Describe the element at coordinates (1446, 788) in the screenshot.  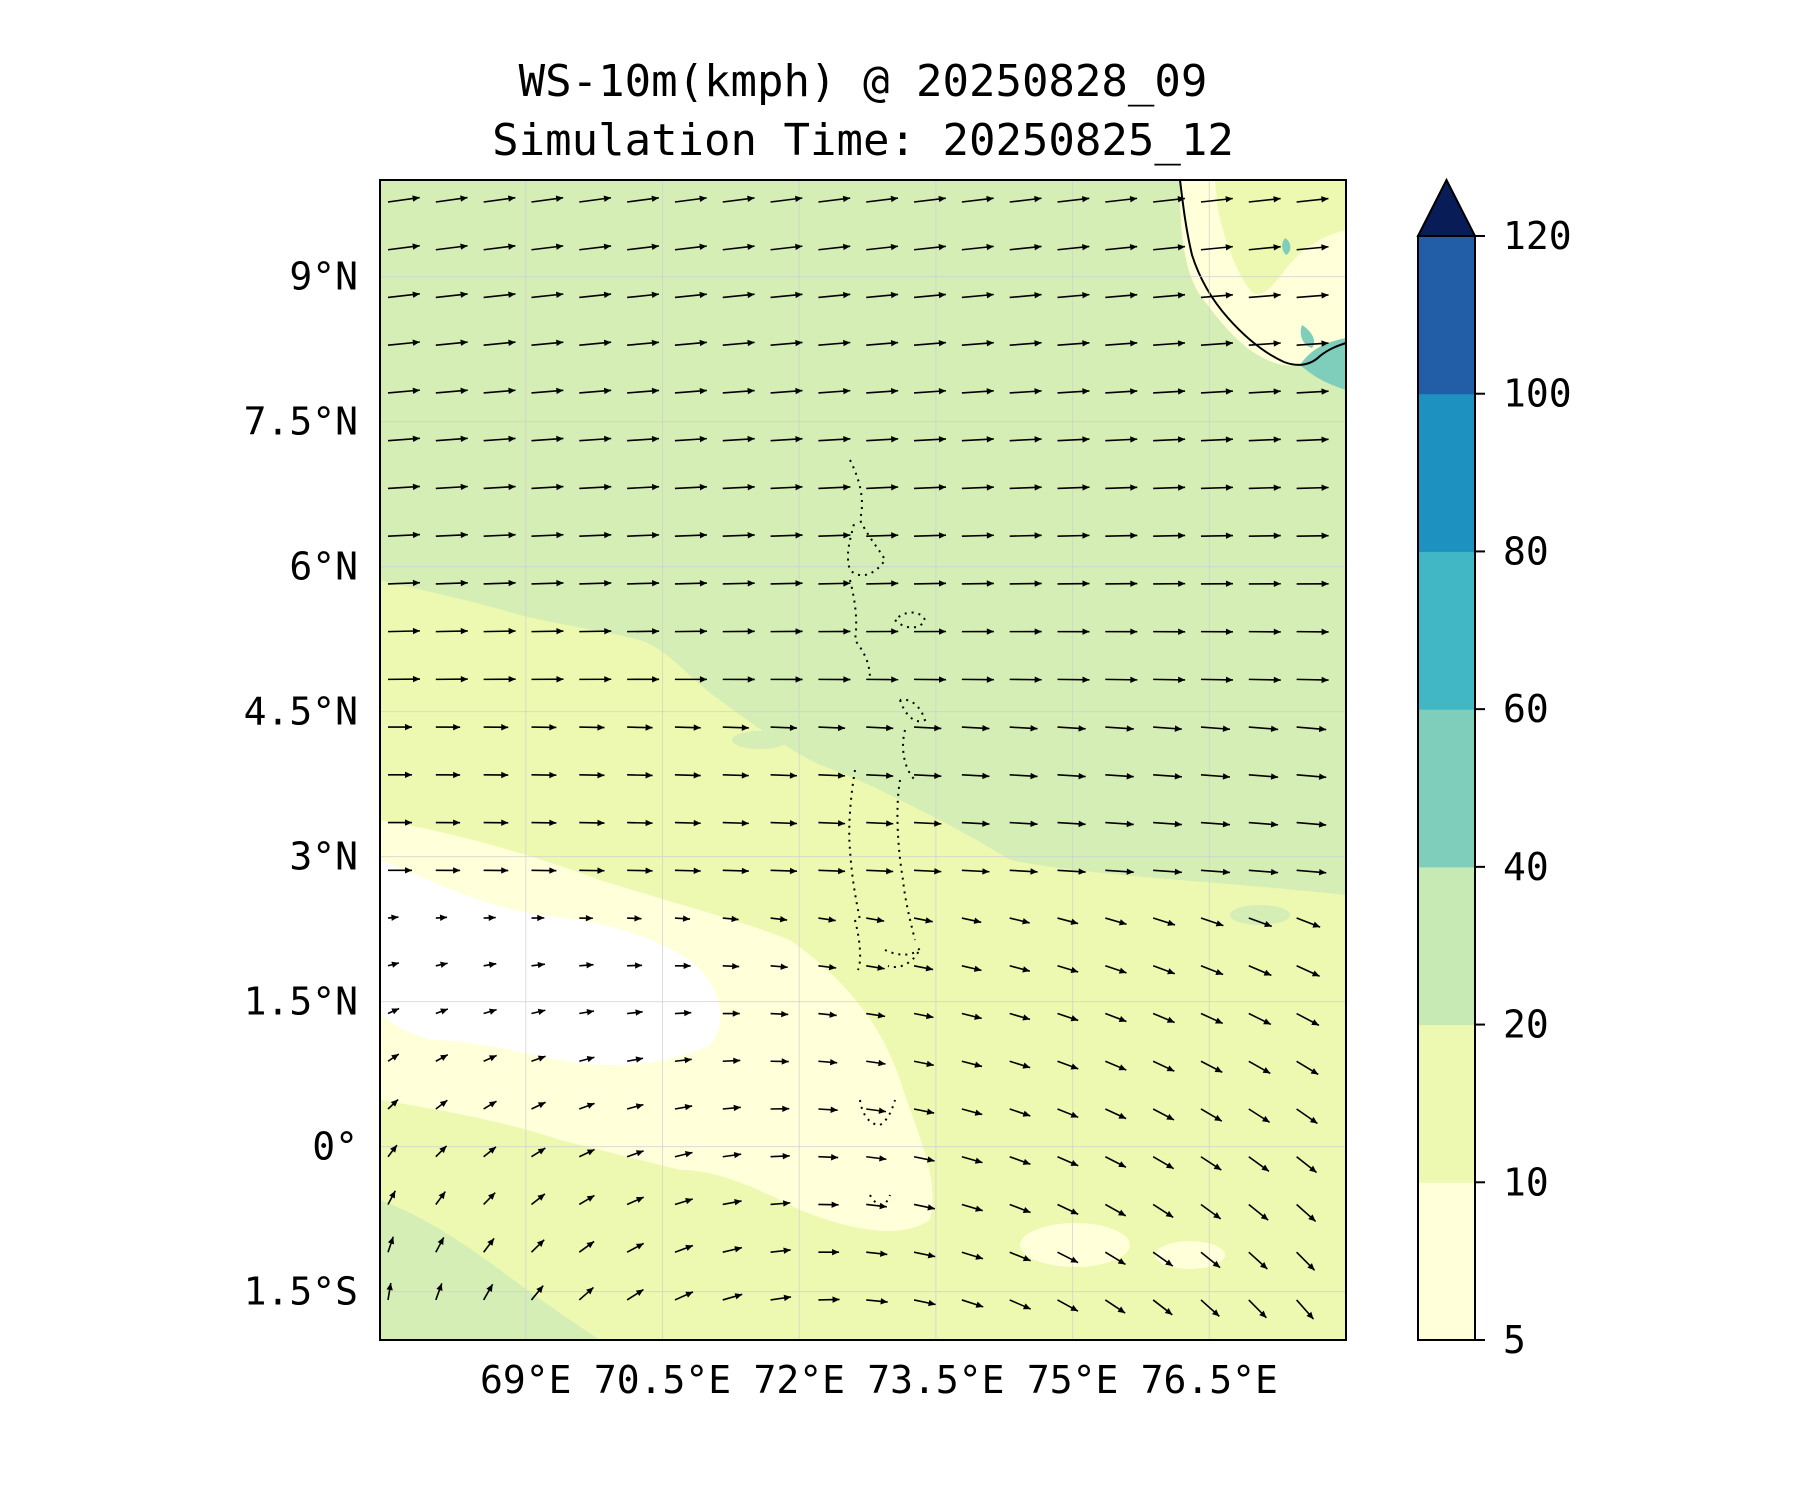
I see `colorbar-frame` at that location.